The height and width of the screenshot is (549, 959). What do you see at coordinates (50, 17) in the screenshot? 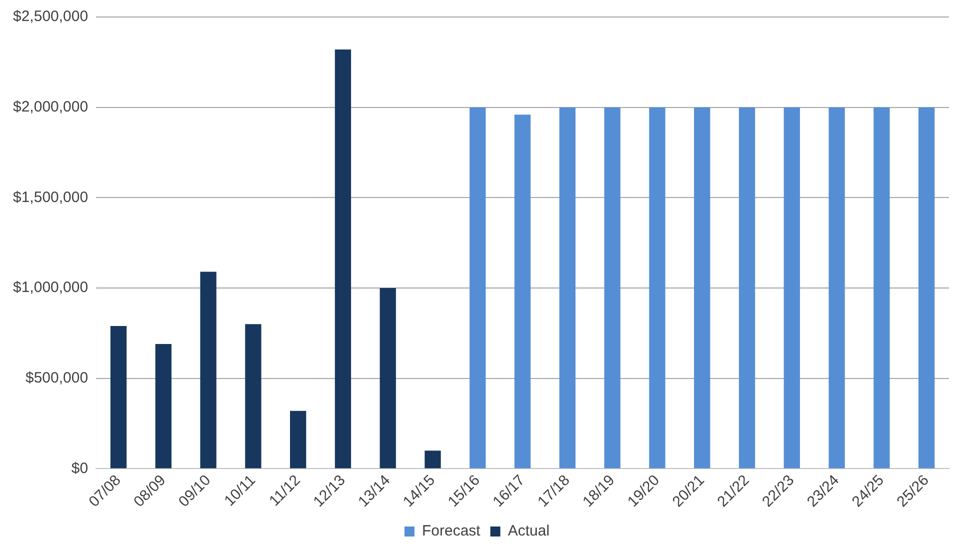
I see `y-tick-label: $2,500,000` at bounding box center [50, 17].